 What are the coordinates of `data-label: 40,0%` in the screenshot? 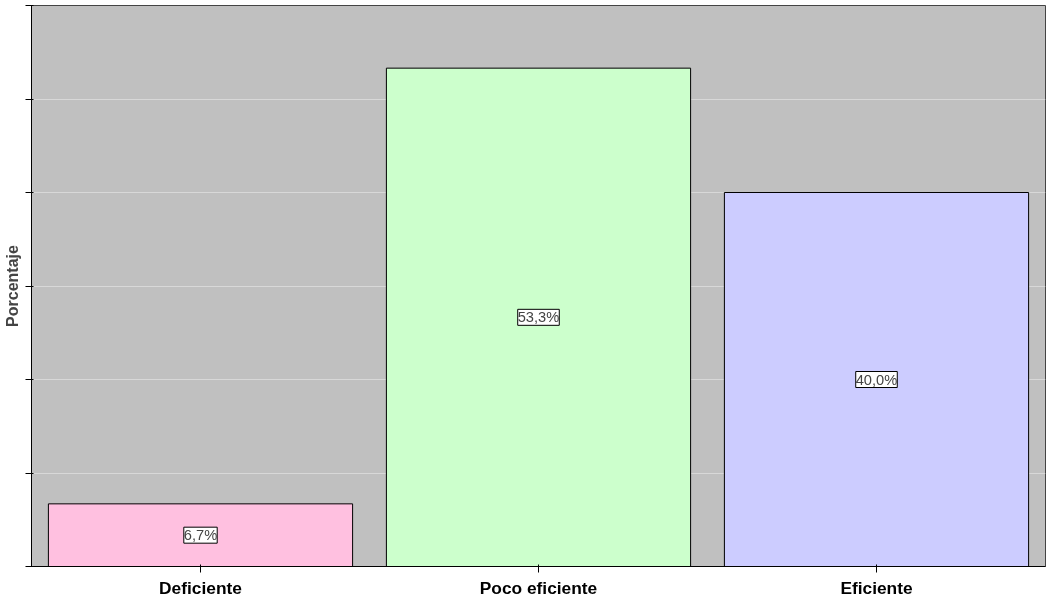 It's located at (876, 379).